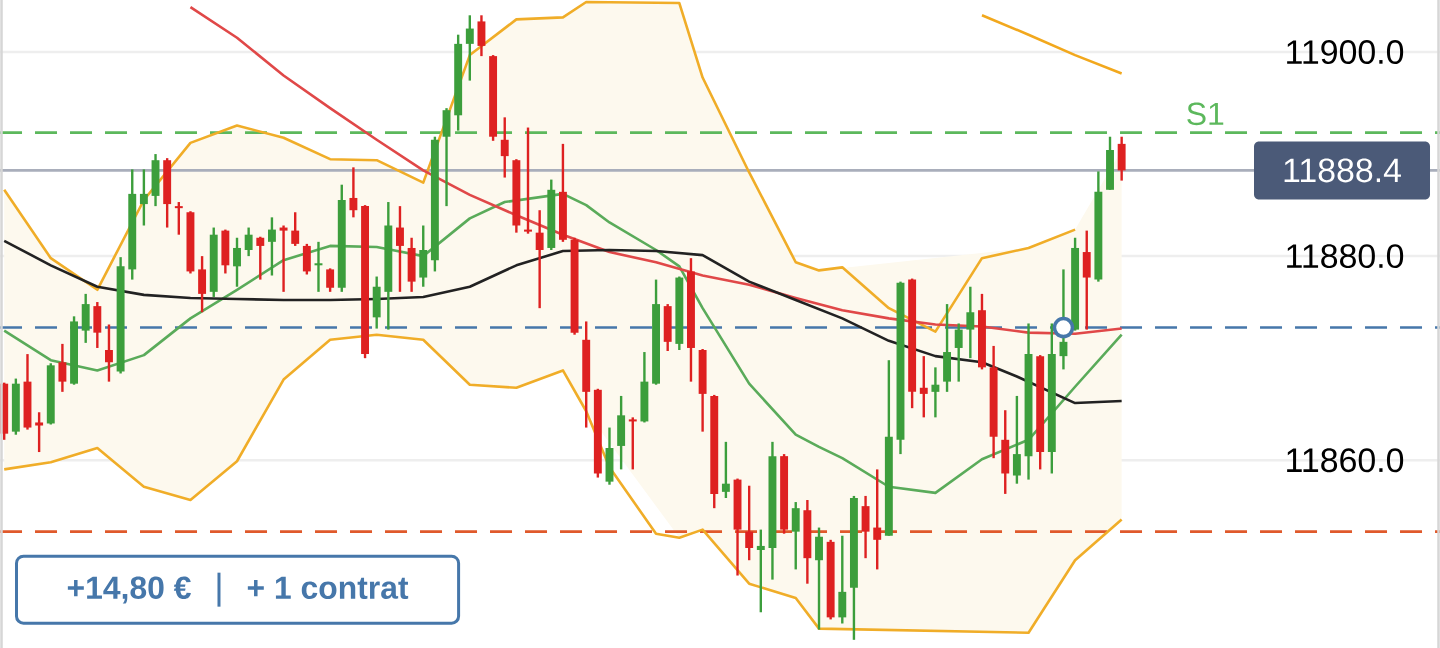 The width and height of the screenshot is (1440, 648). Describe the element at coordinates (1345, 256) in the screenshot. I see `y-tick-label: 11880.0` at that location.